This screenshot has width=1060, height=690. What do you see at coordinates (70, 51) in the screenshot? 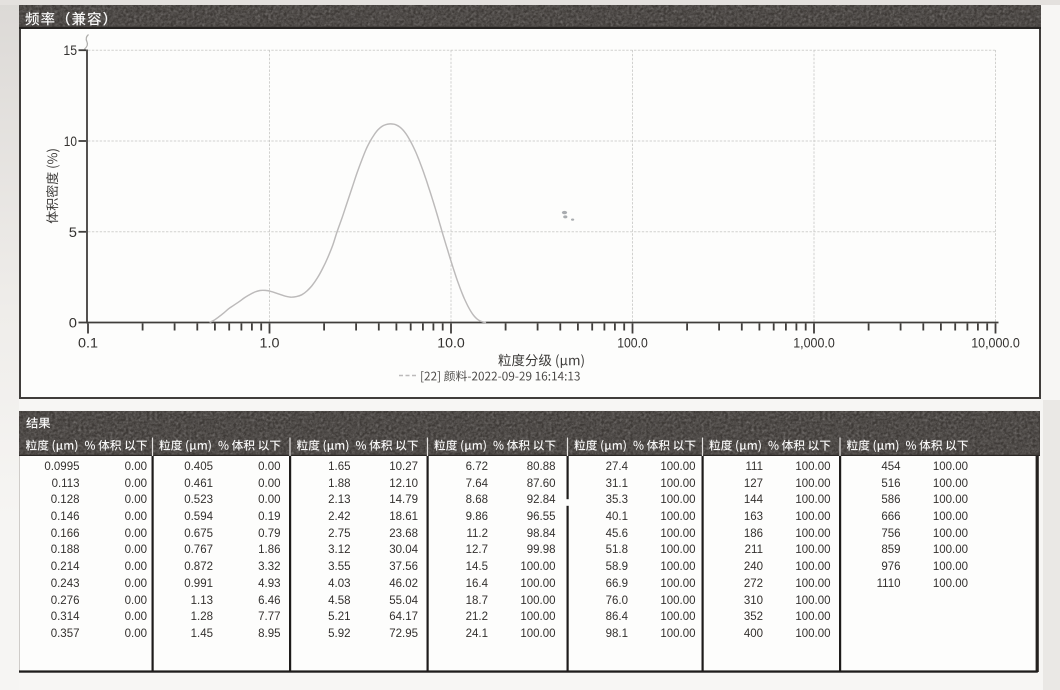
I see `svg-text: 15` at bounding box center [70, 51].